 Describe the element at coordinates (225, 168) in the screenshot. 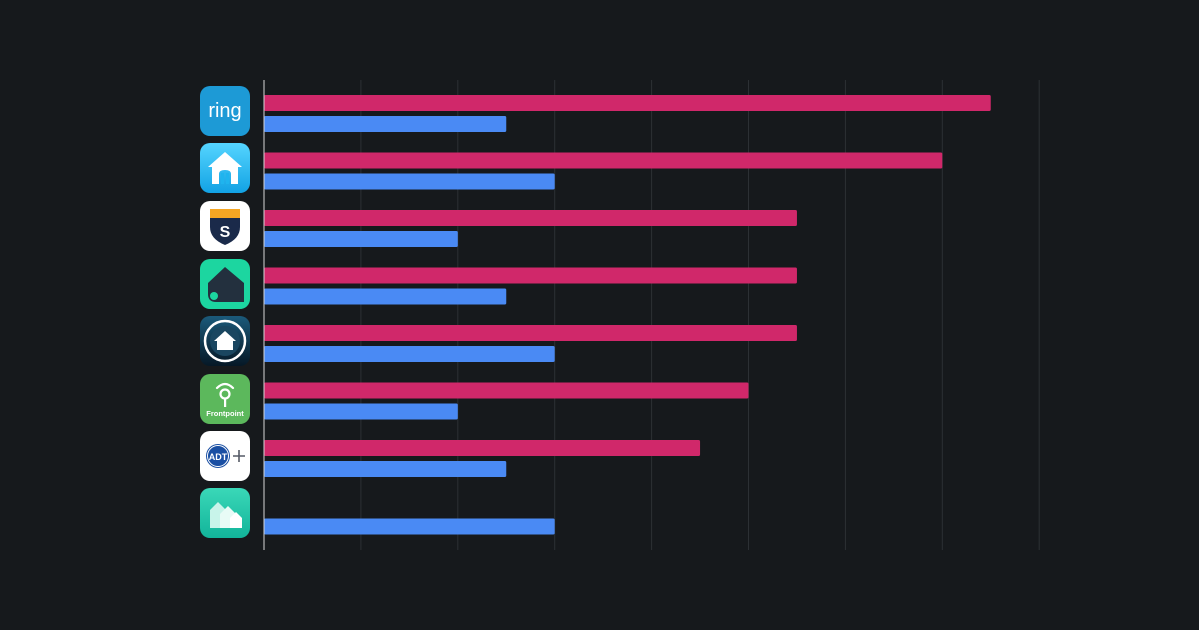

I see `nest-house-icon` at that location.